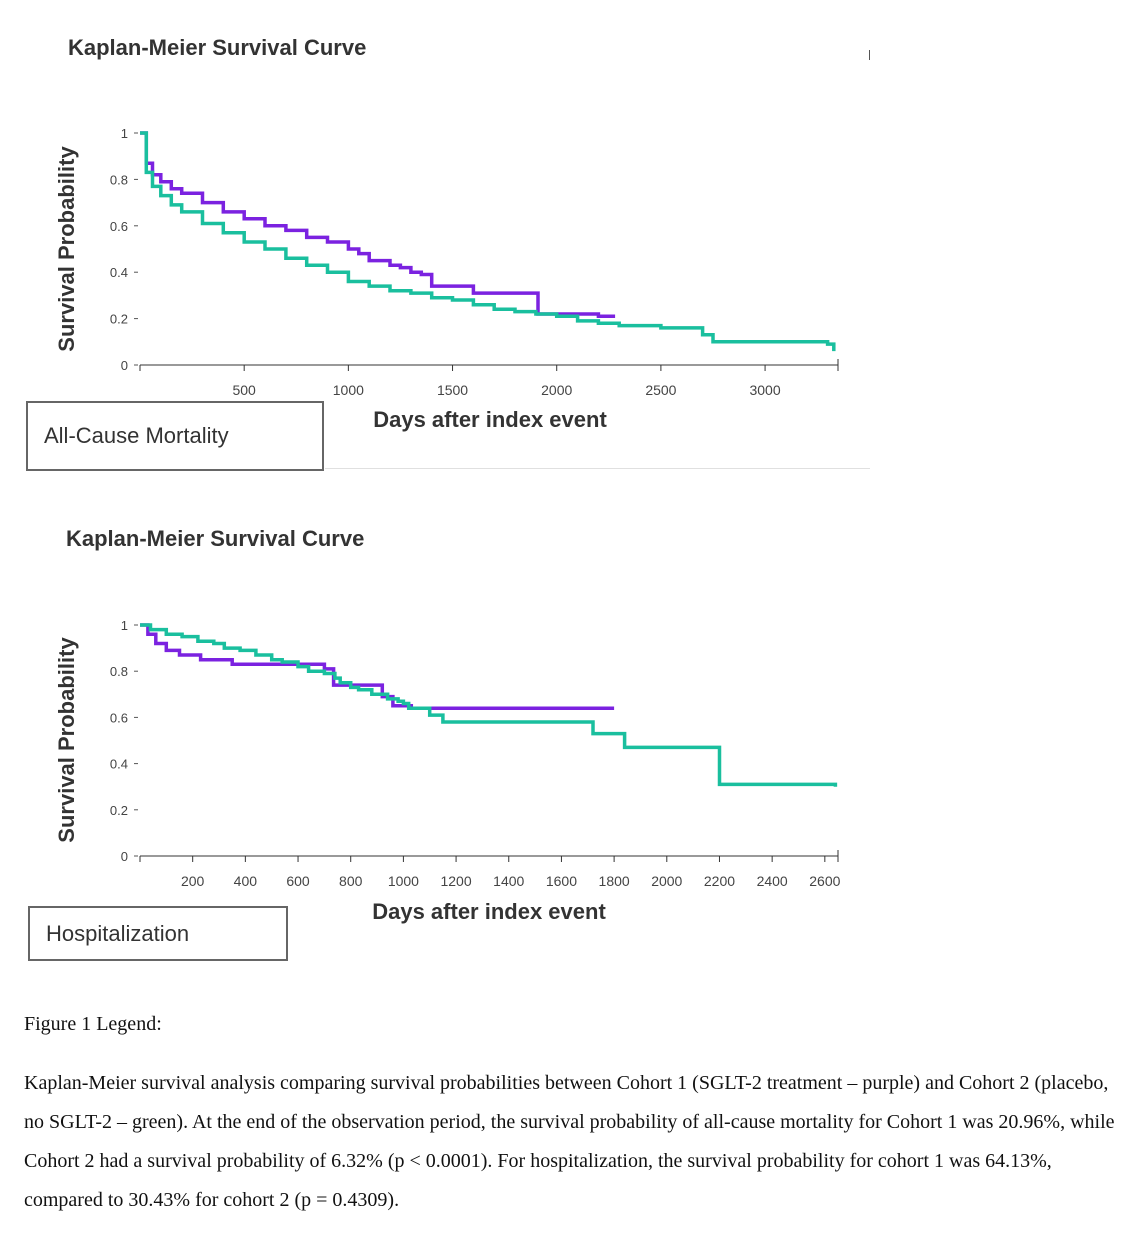  I want to click on legend-heading: Figure 1 Legend:, so click(93, 1024).